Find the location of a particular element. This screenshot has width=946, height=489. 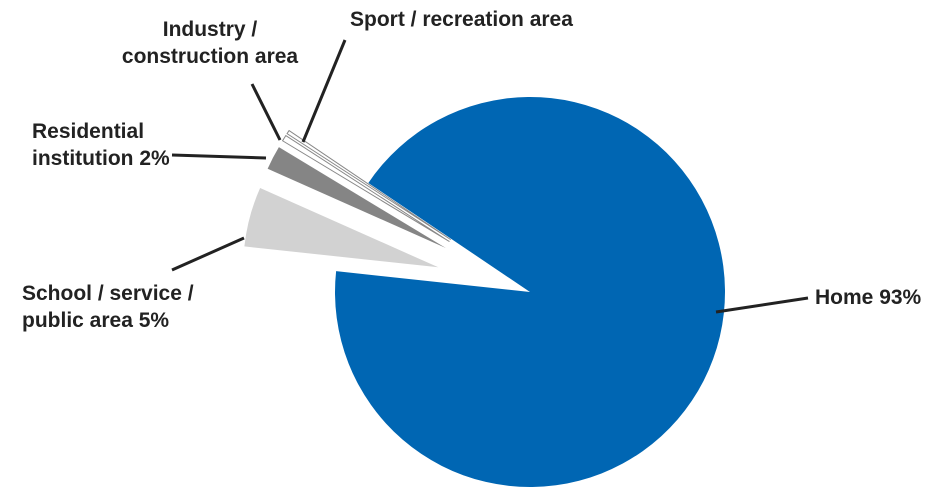

slice-label: Industry / construction area is located at coordinates (210, 43).